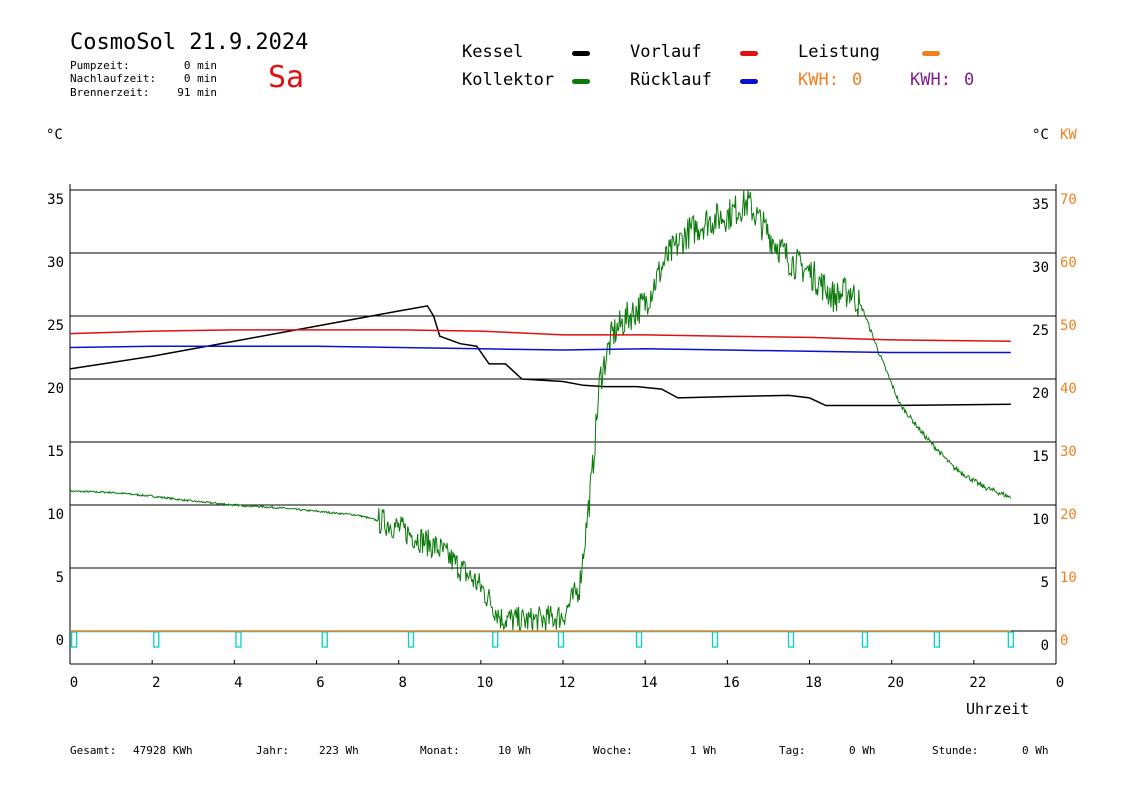 Image resolution: width=1148 pixels, height=812 pixels. What do you see at coordinates (649, 683) in the screenshot?
I see `x-tick-7: 14` at bounding box center [649, 683].